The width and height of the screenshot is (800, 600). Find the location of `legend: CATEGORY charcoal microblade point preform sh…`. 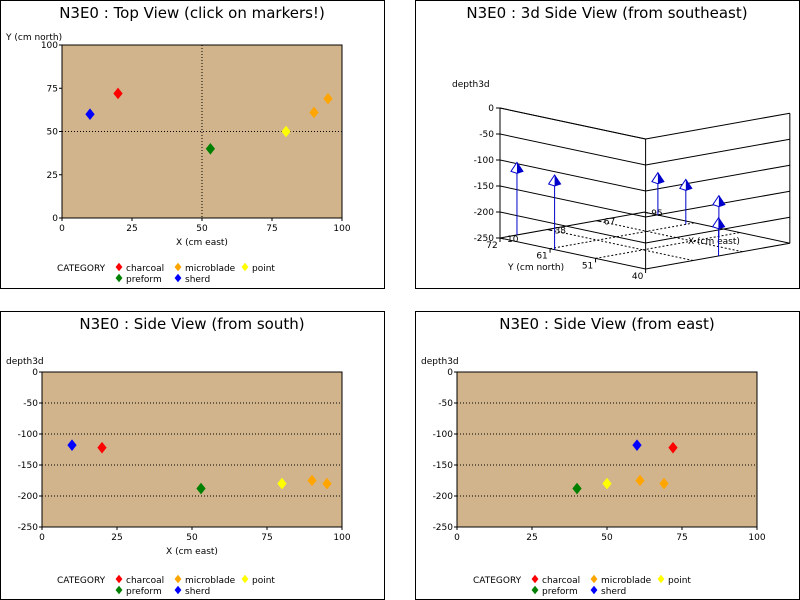

legend: CATEGORY charcoal microblade point preform sh… is located at coordinates (582, 585).